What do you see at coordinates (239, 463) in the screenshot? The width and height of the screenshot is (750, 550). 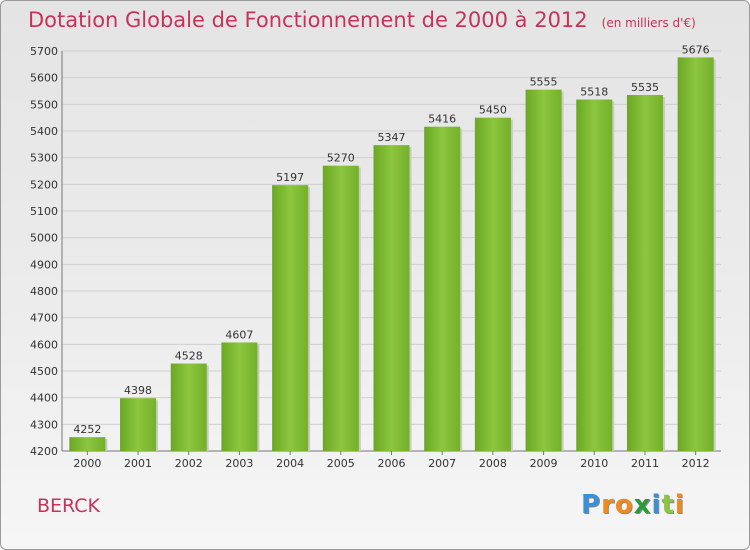 I see `x-tick-label: 2003` at bounding box center [239, 463].